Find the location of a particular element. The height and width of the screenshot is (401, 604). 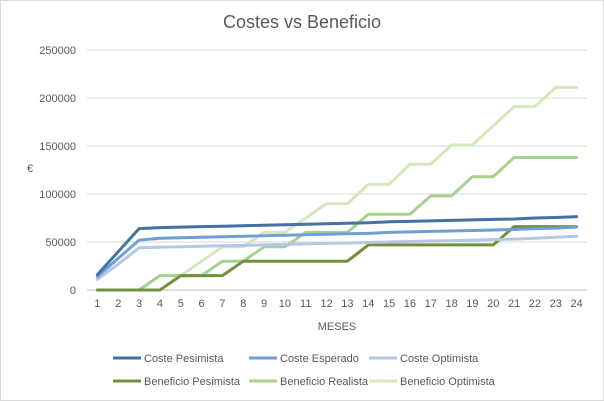

legend-item: Beneficio Pesimista is located at coordinates (177, 382).